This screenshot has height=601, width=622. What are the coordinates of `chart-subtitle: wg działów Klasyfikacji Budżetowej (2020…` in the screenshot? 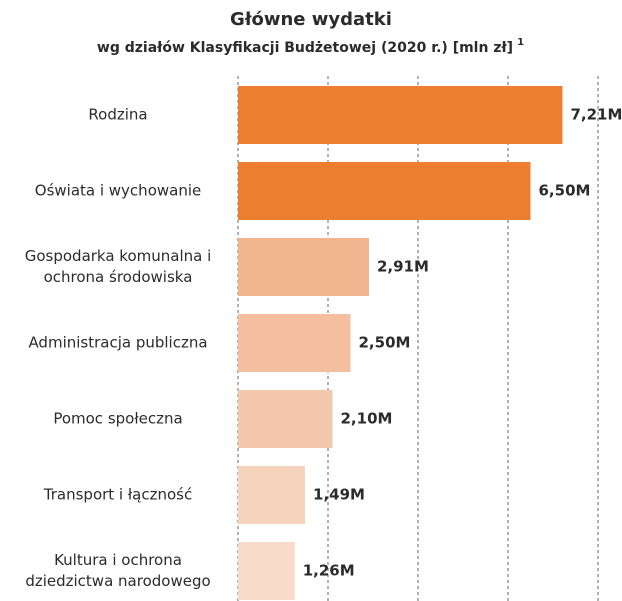 It's located at (305, 48).